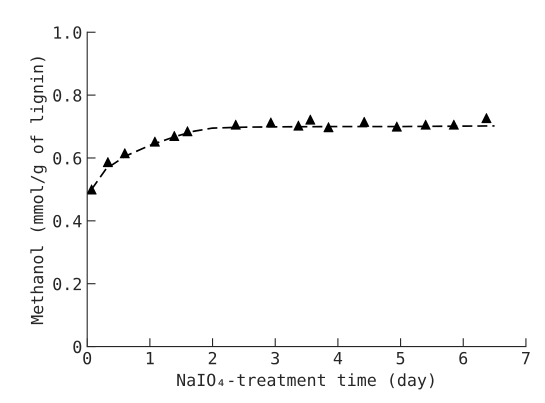 This screenshot has width=545, height=403. What do you see at coordinates (305, 381) in the screenshot?
I see `x-axis-title: NaIO₄-treatment time (day)` at bounding box center [305, 381].